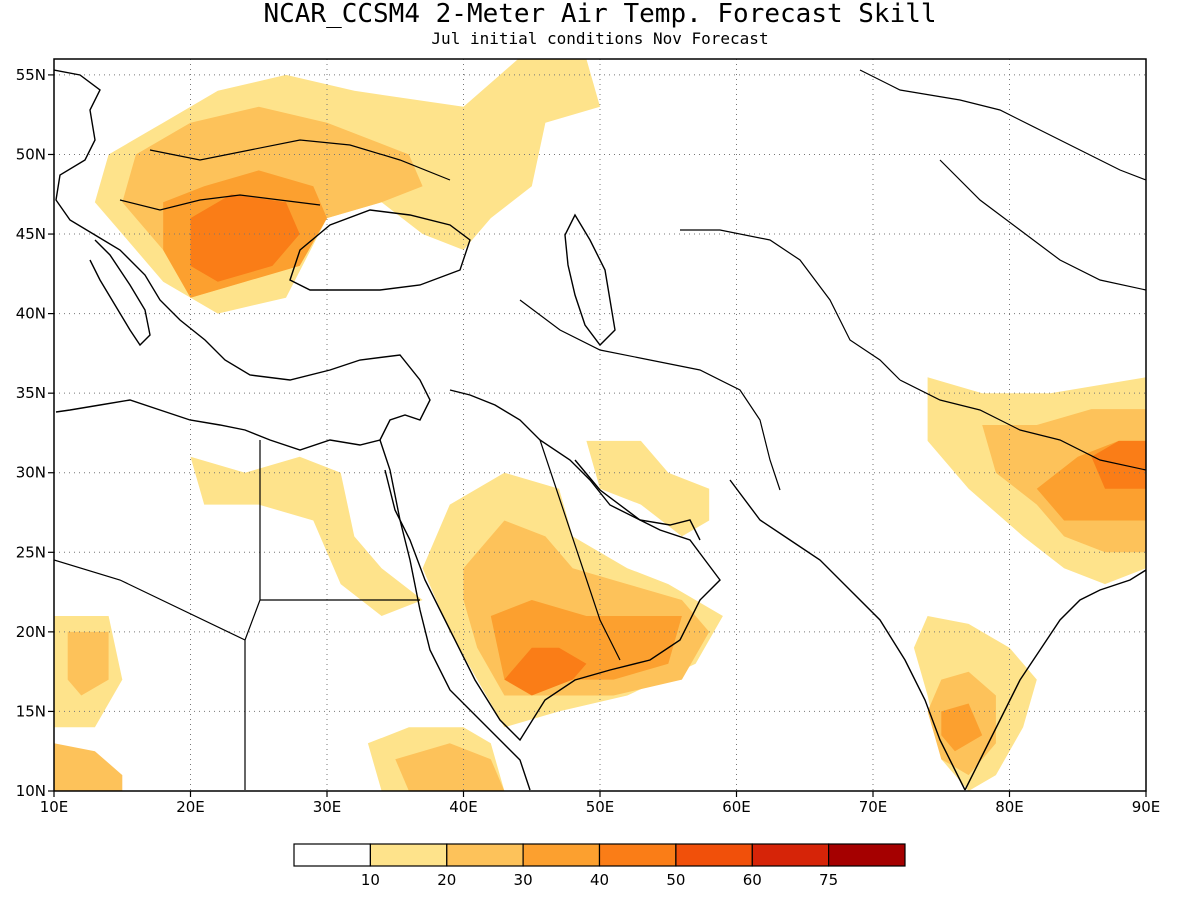  I want to click on latitude-axis: 10N 15N 20N 25N 30N 35N 40N 45N 50N 55N, so click(35, 433).